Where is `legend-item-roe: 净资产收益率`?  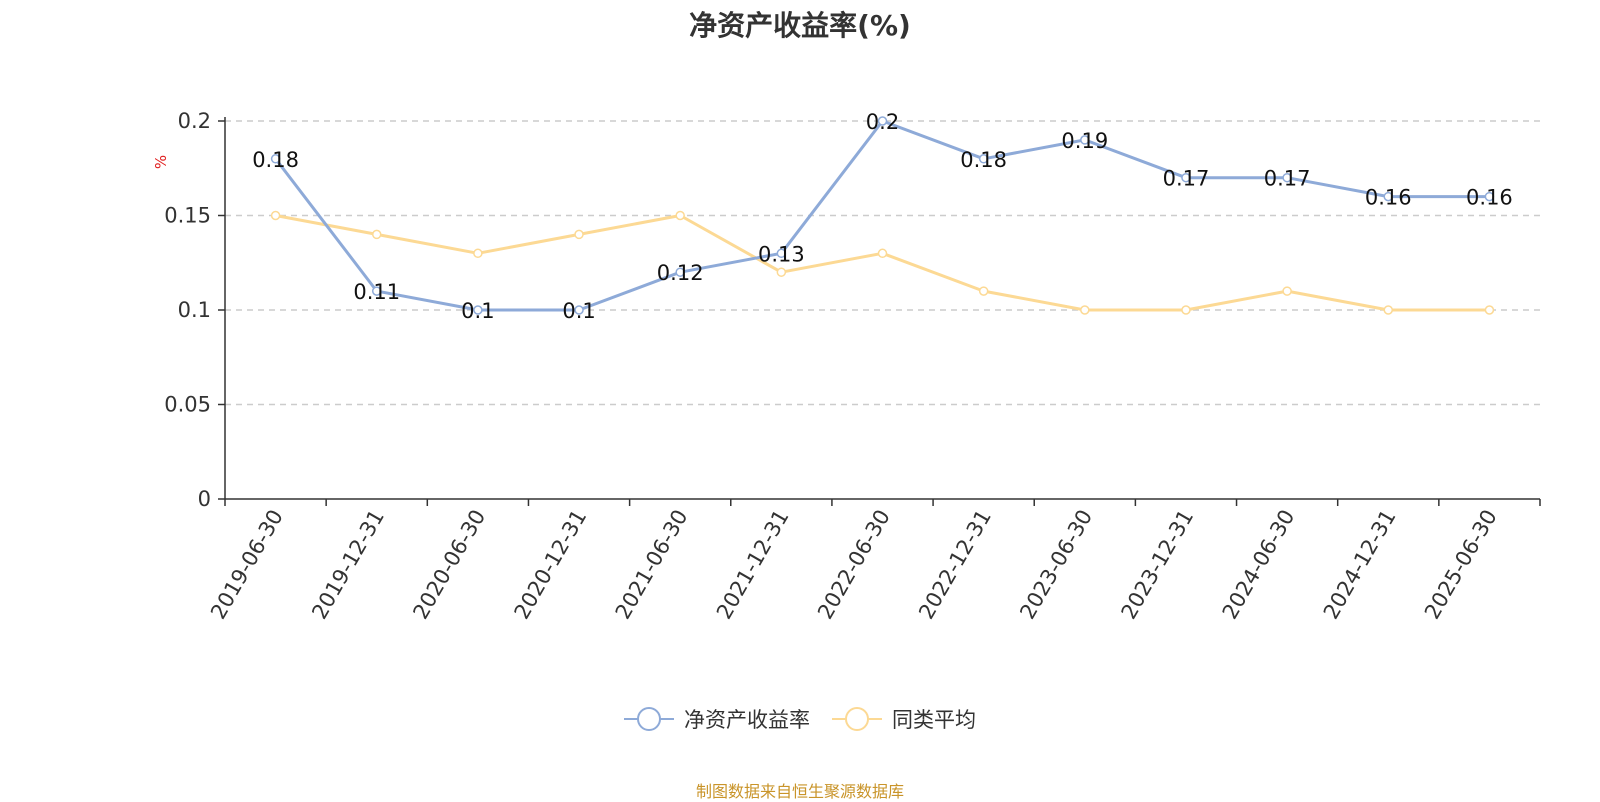
legend-item-roe: 净资产收益率 is located at coordinates (717, 719).